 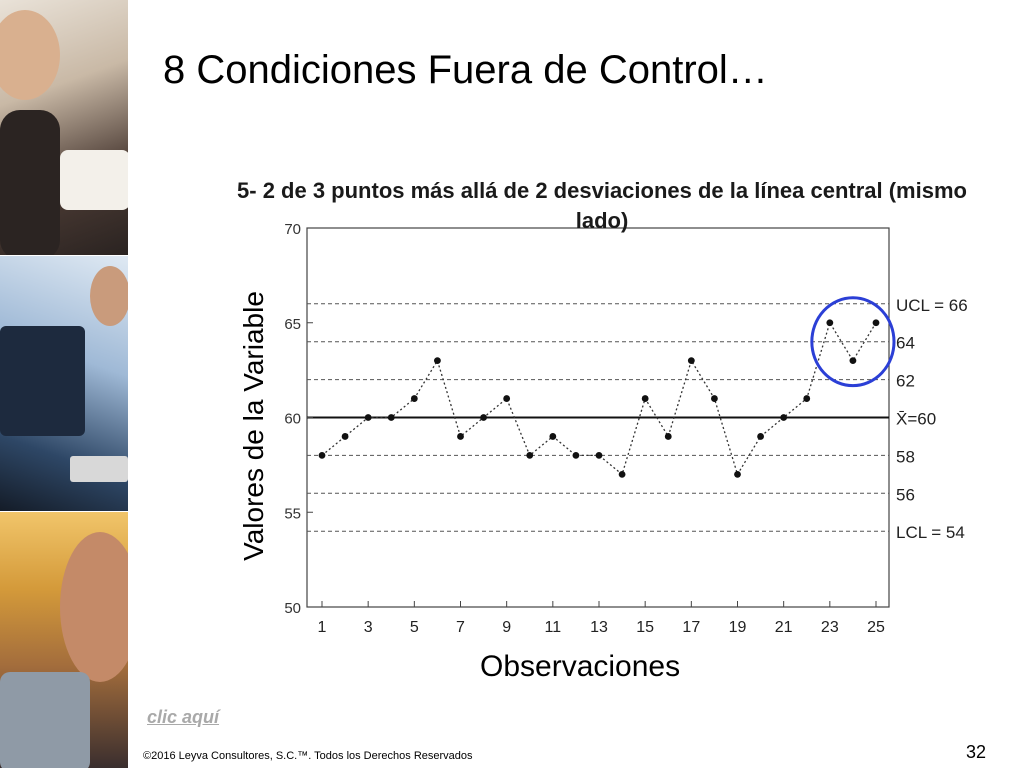 What do you see at coordinates (414, 627) in the screenshot?
I see `x-tick-label: 5` at bounding box center [414, 627].